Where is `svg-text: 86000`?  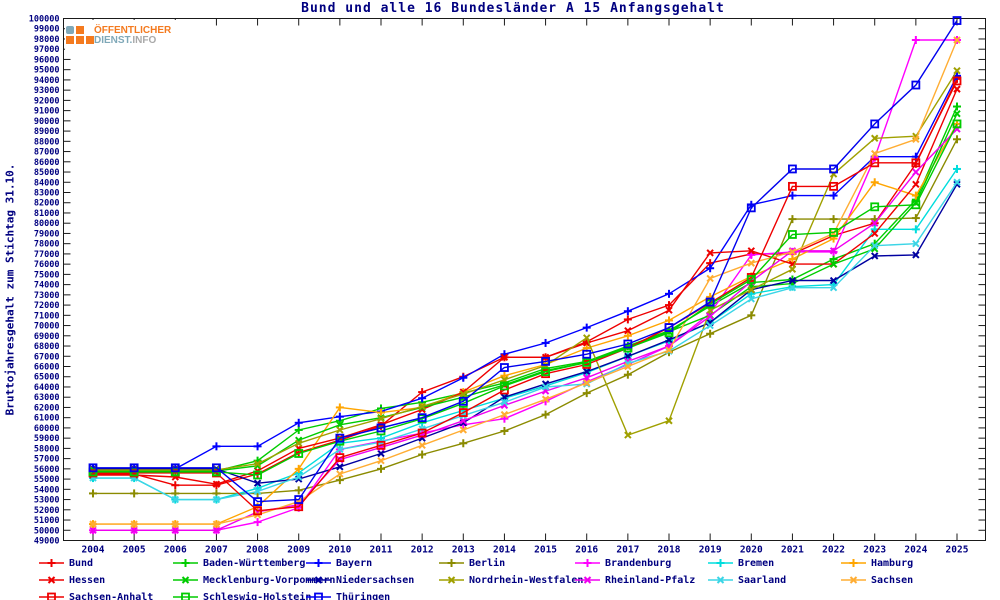
svg-text: 86000 is located at coordinates (47, 163).